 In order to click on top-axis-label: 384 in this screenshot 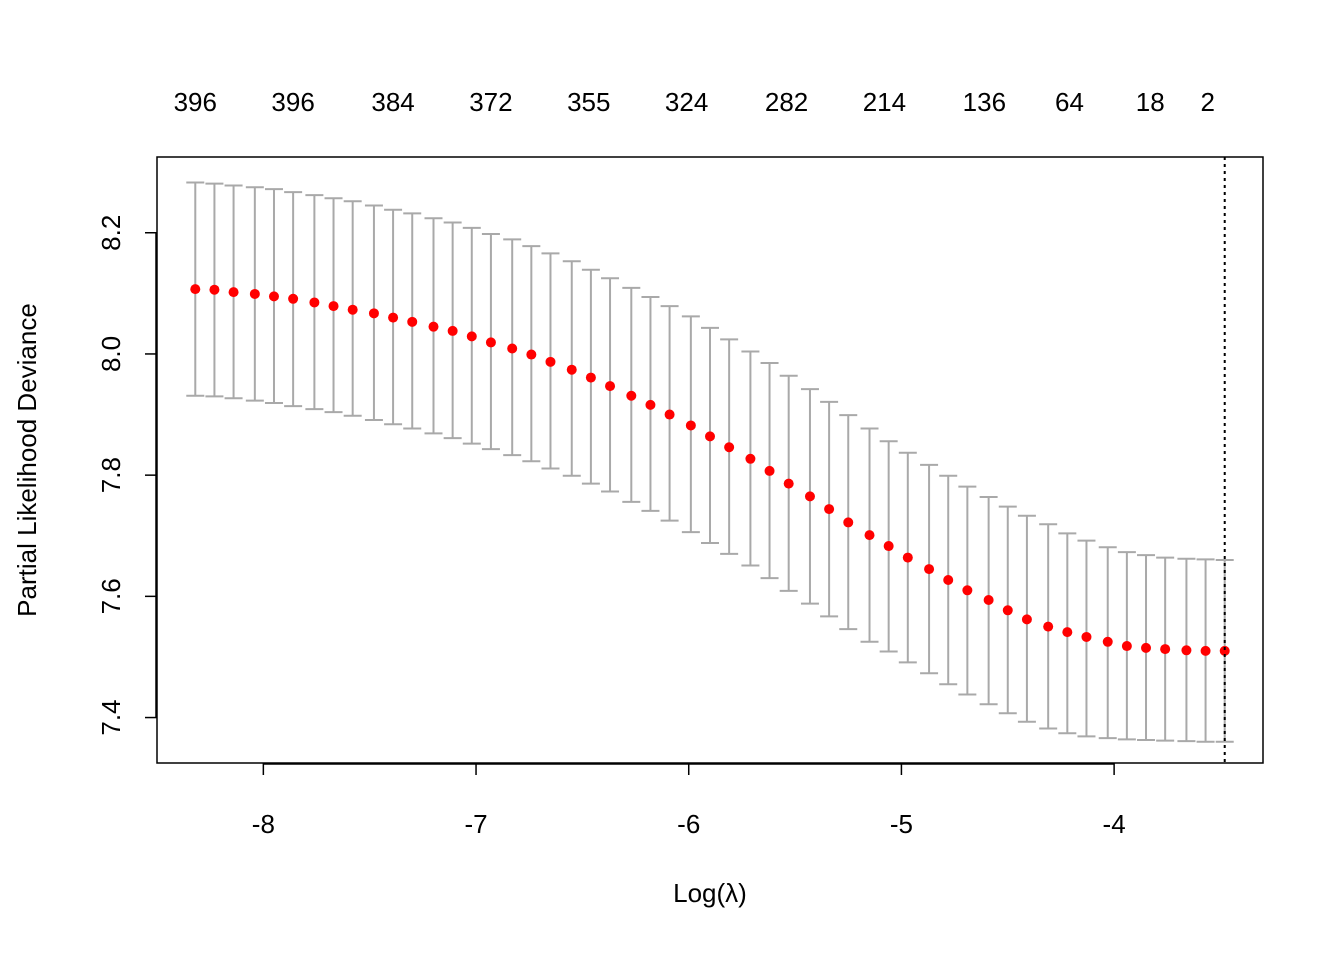, I will do `click(392, 102)`.